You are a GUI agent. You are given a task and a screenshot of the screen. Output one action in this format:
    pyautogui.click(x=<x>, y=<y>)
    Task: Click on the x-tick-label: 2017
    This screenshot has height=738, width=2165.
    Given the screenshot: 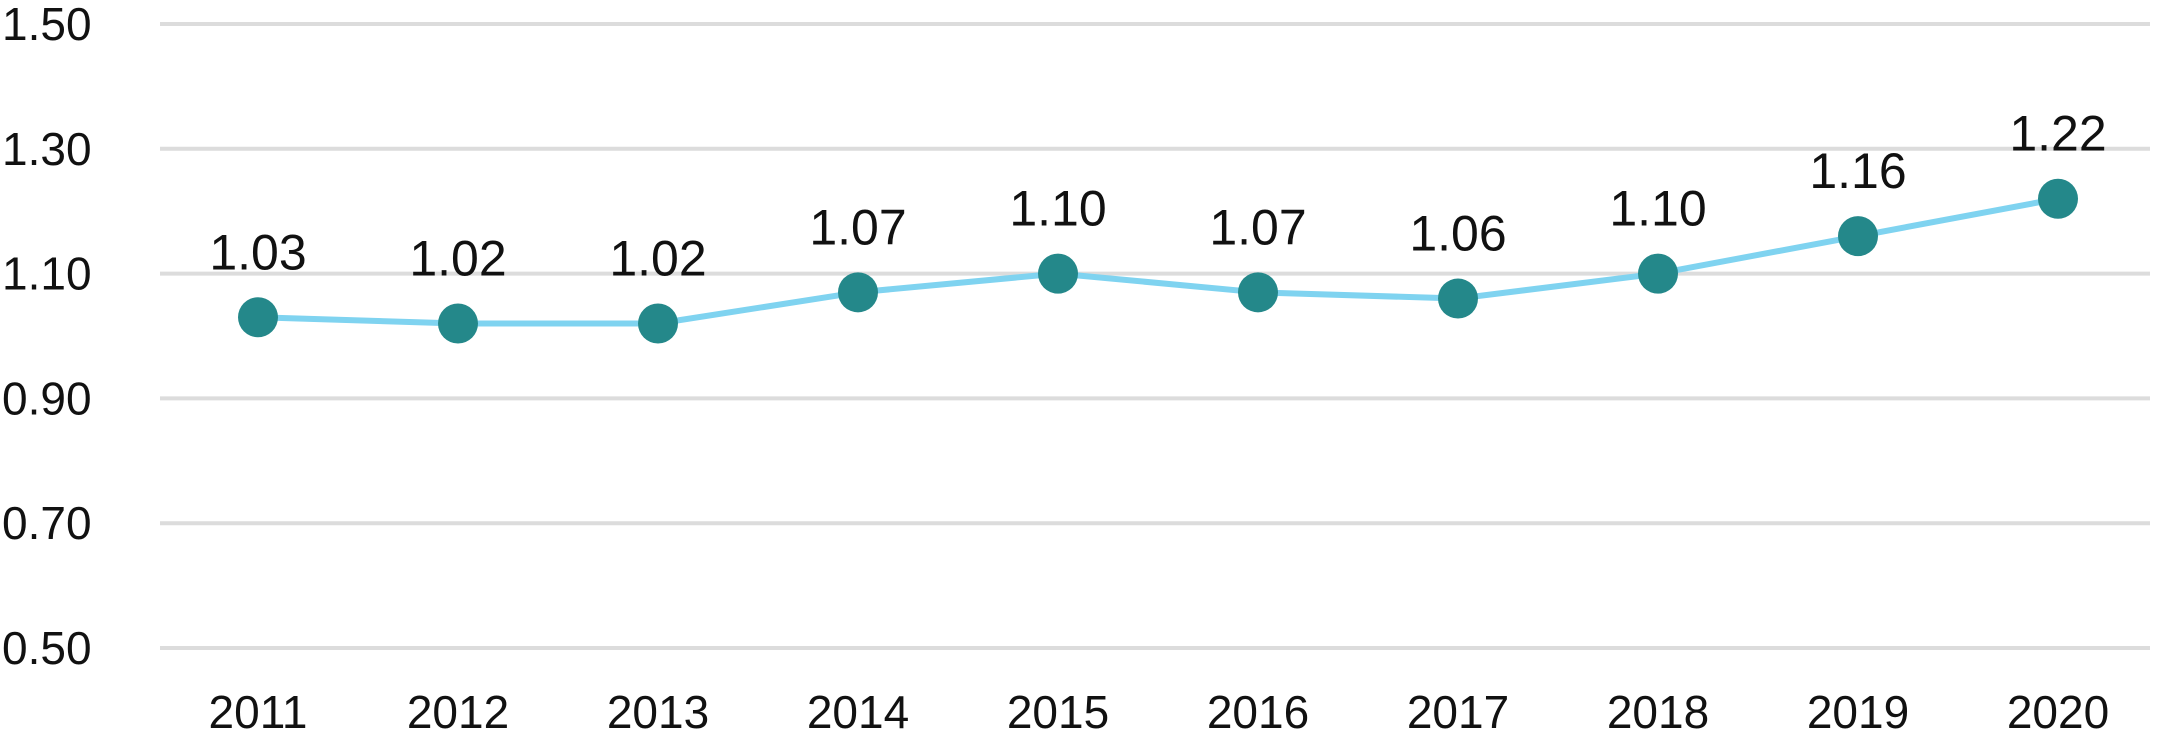 What is the action you would take?
    pyautogui.click(x=1458, y=712)
    